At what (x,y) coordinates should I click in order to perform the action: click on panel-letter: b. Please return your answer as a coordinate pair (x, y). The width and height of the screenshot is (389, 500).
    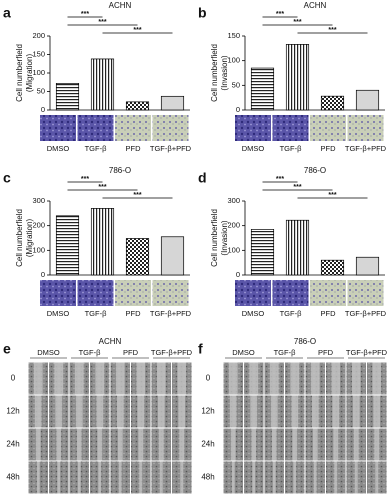
    Looking at the image, I should click on (202, 13).